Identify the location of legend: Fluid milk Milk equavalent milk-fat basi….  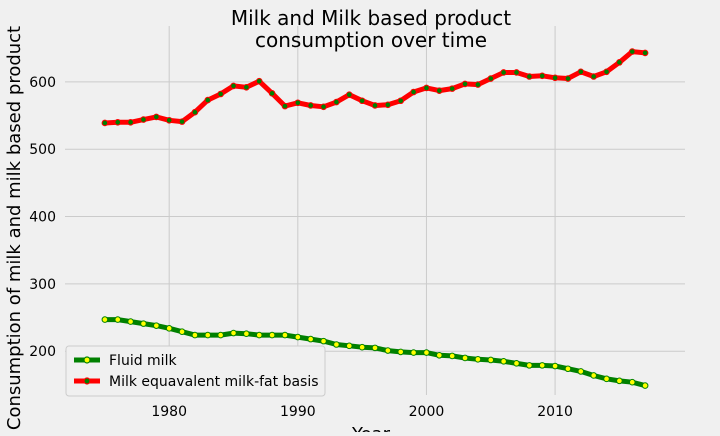
(195, 371).